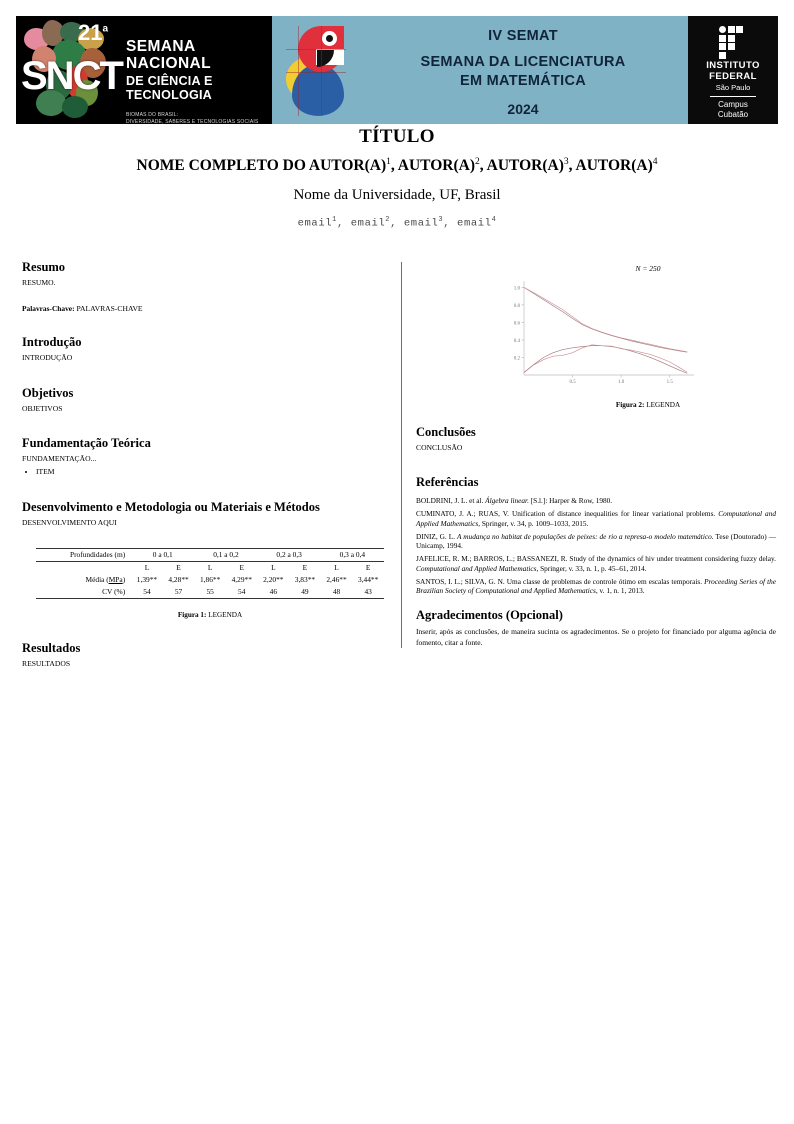  I want to click on snct-line-2: DE CIÊNCIA E TECNOLOGIA, so click(169, 88).